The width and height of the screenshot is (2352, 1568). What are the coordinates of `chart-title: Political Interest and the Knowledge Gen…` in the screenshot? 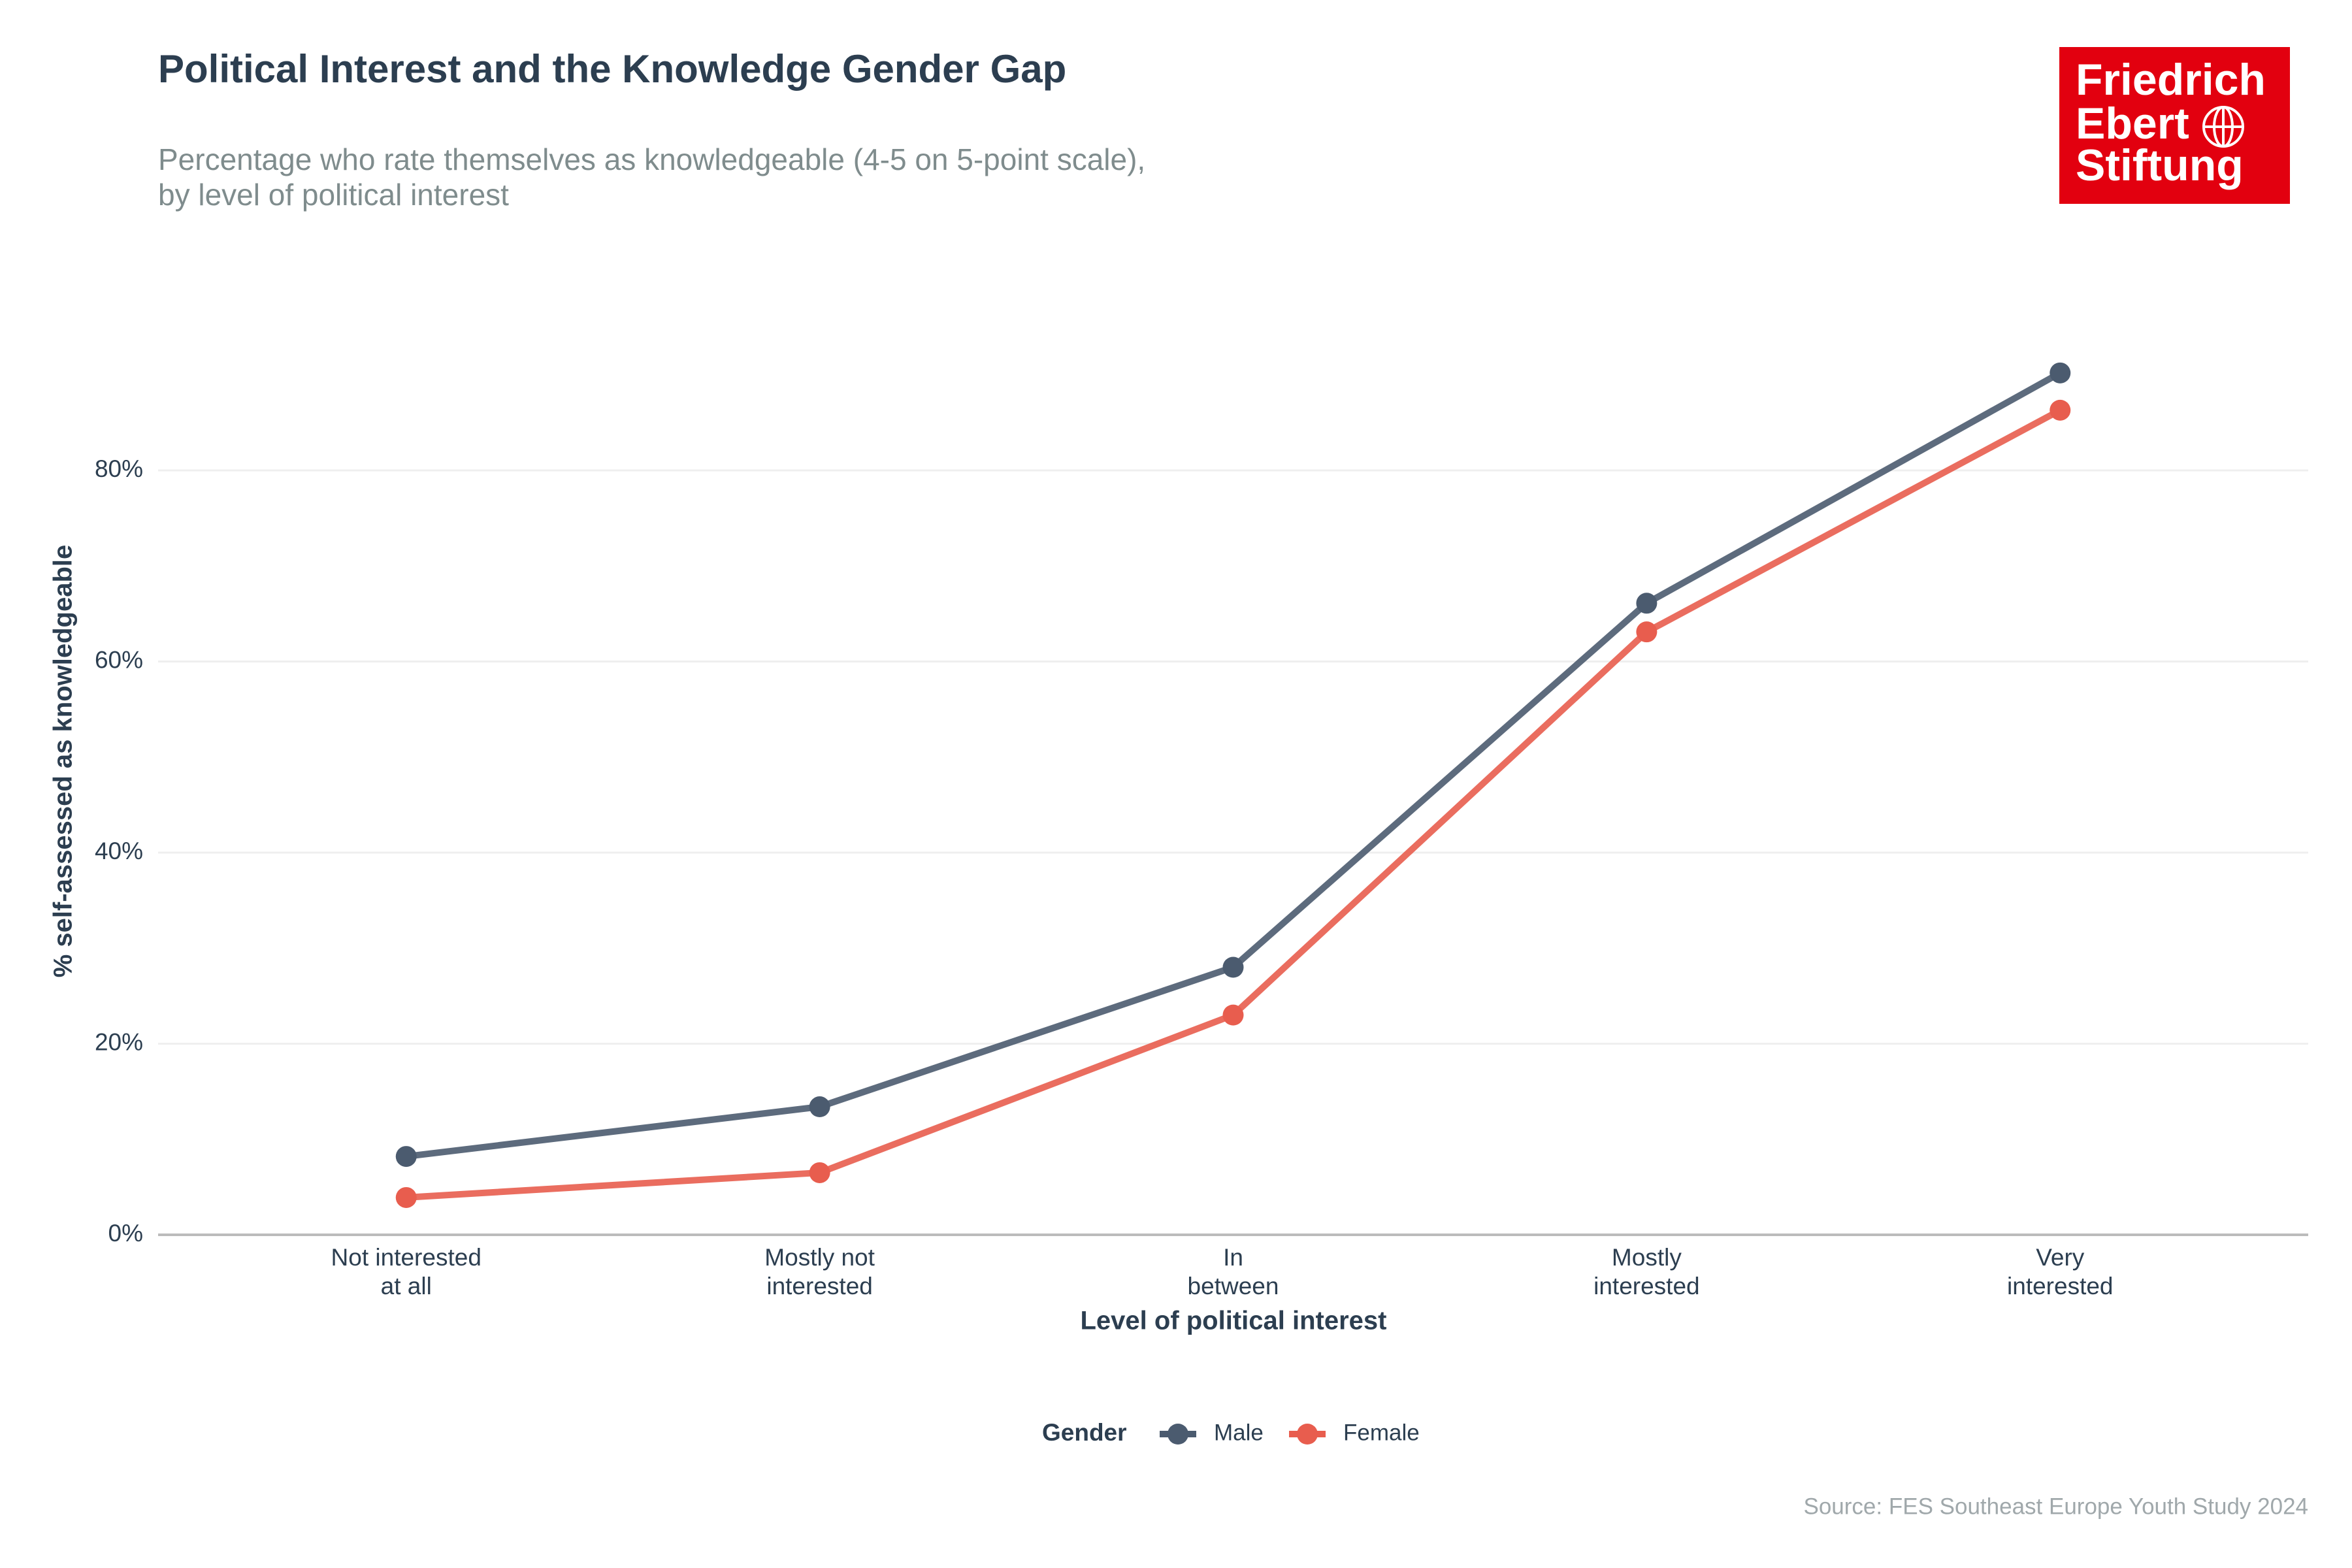 It's located at (612, 69).